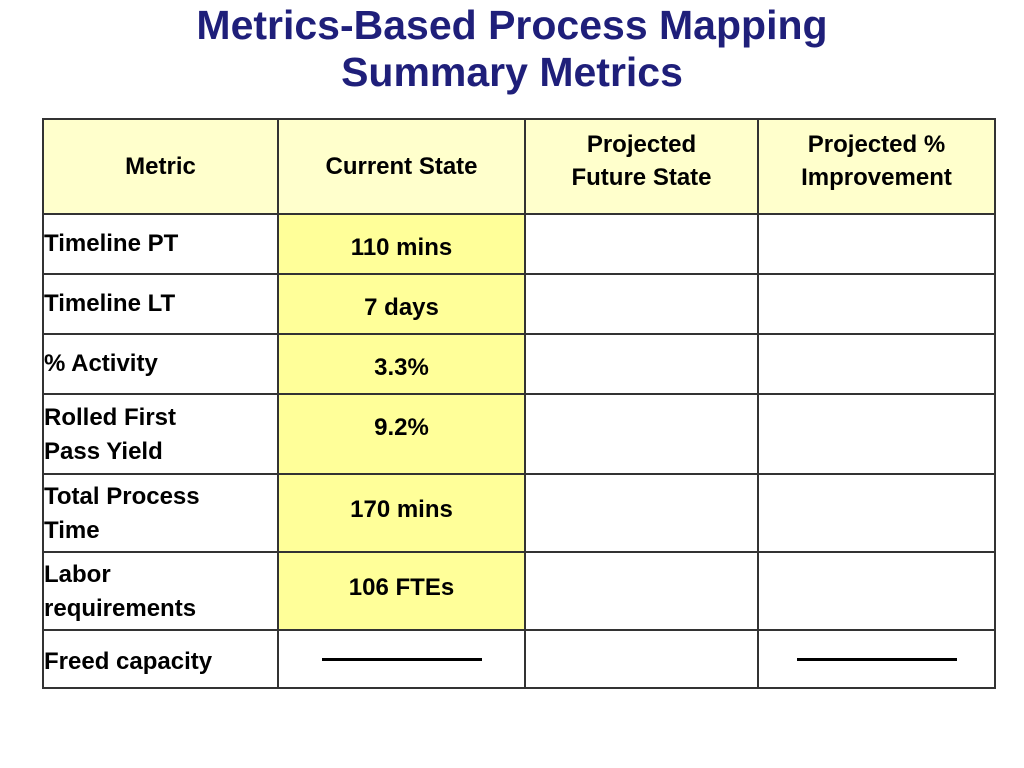  I want to click on header-current-state-label: Current State, so click(401, 166).